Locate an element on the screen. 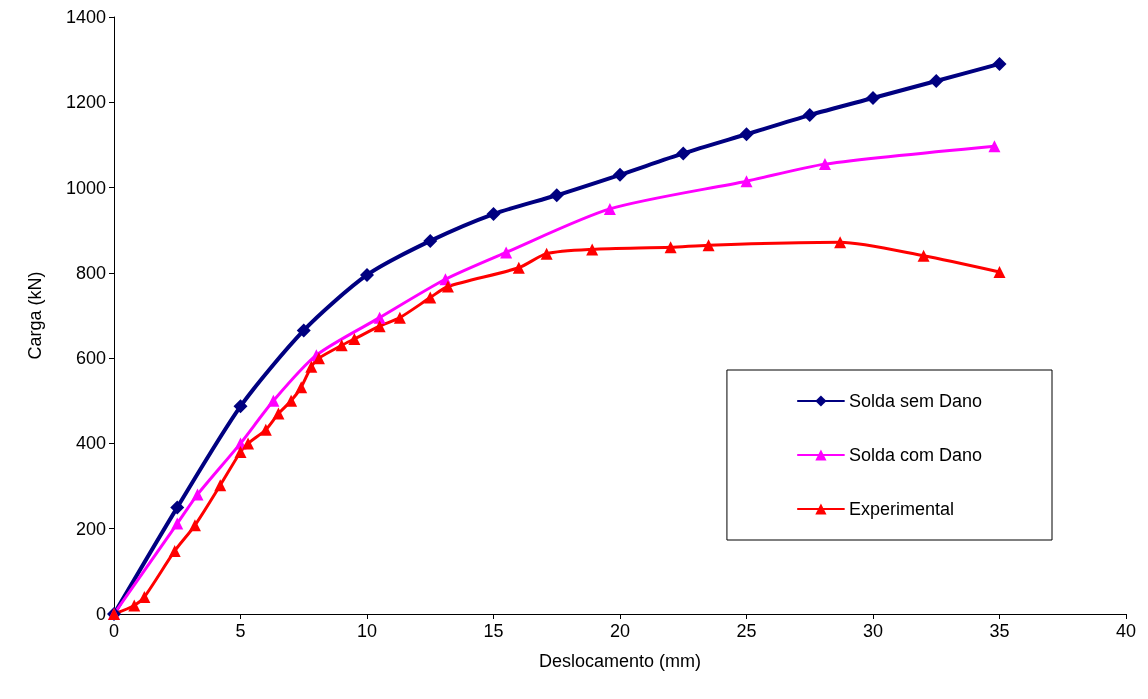 The image size is (1148, 699). legend-label: Solda com Dano is located at coordinates (915, 455).